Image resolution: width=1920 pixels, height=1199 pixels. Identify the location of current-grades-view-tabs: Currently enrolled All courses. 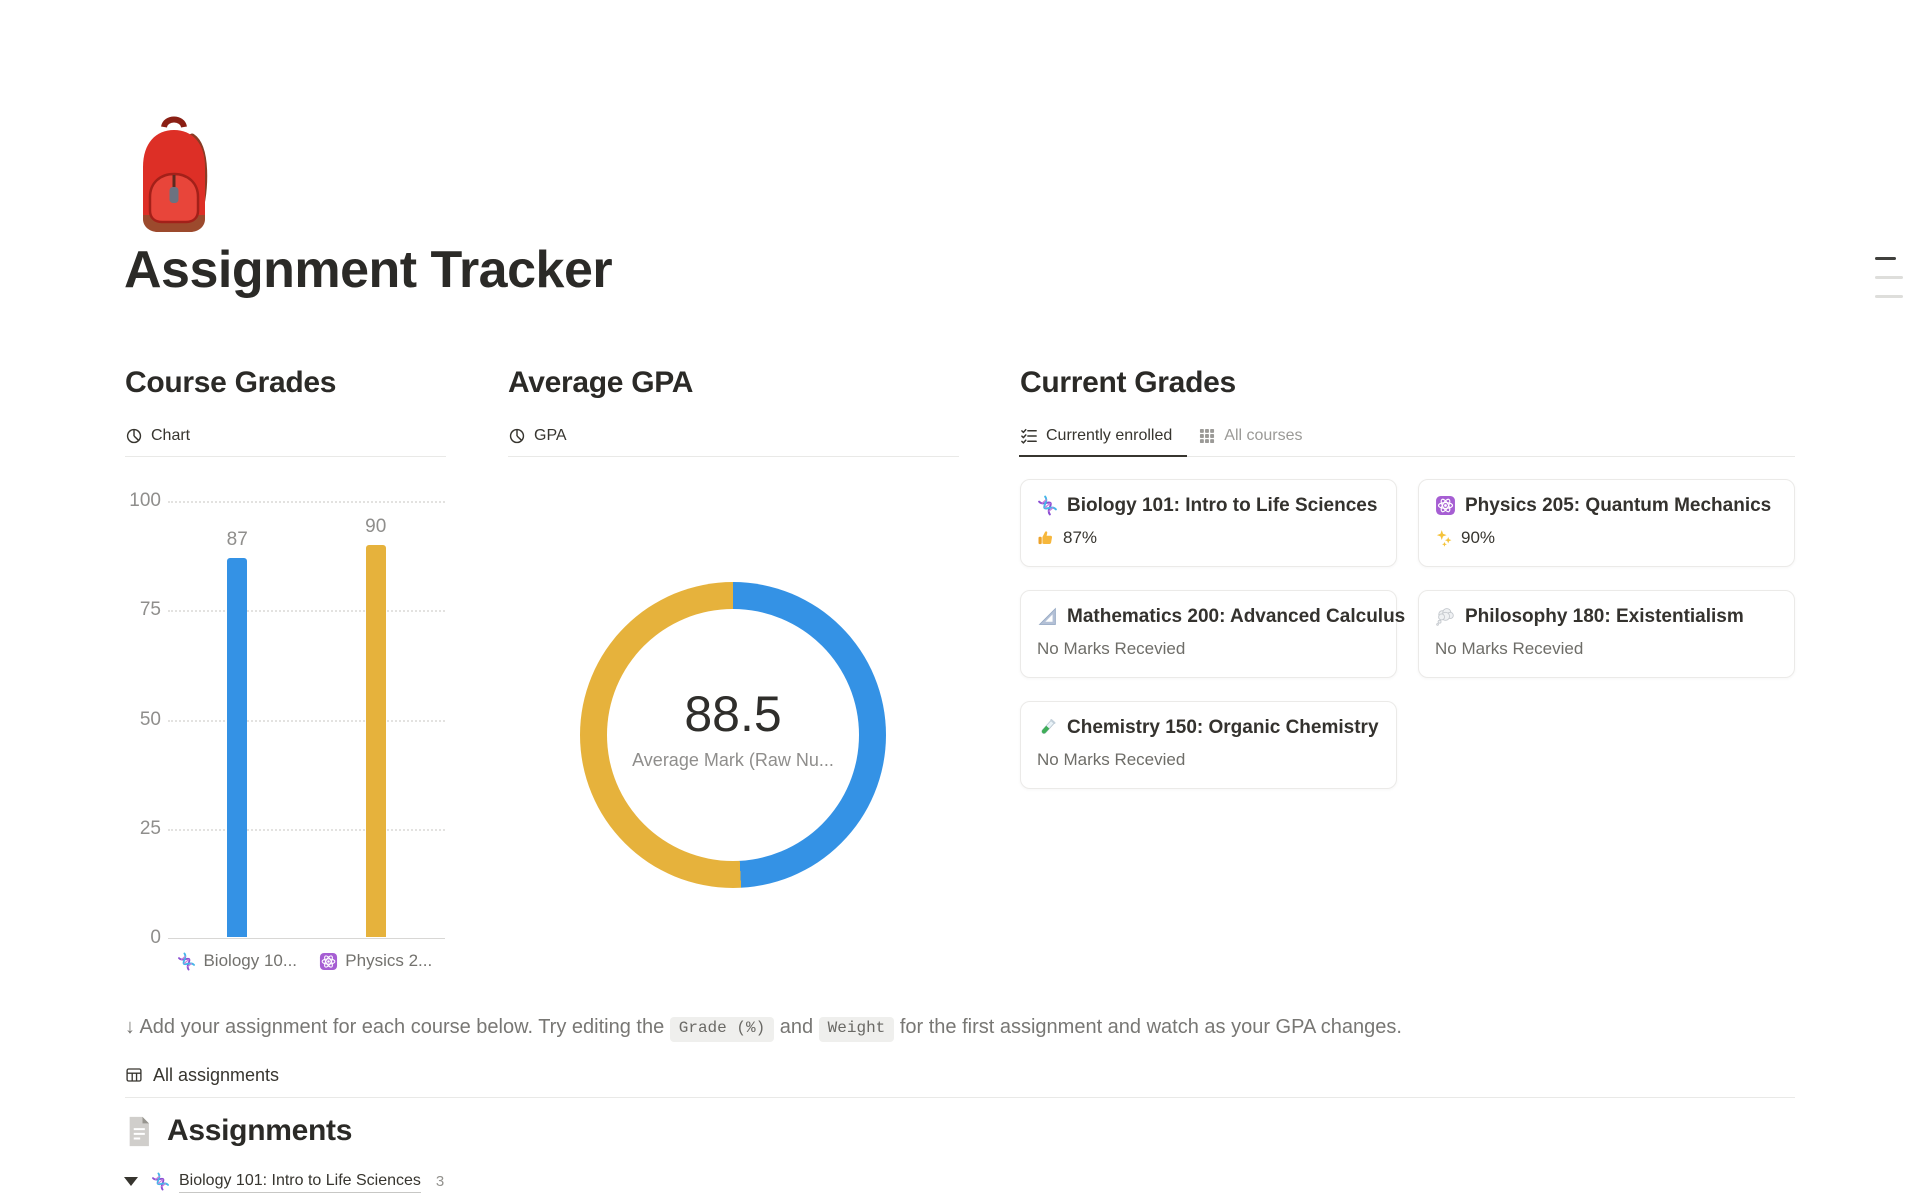
(1406, 441).